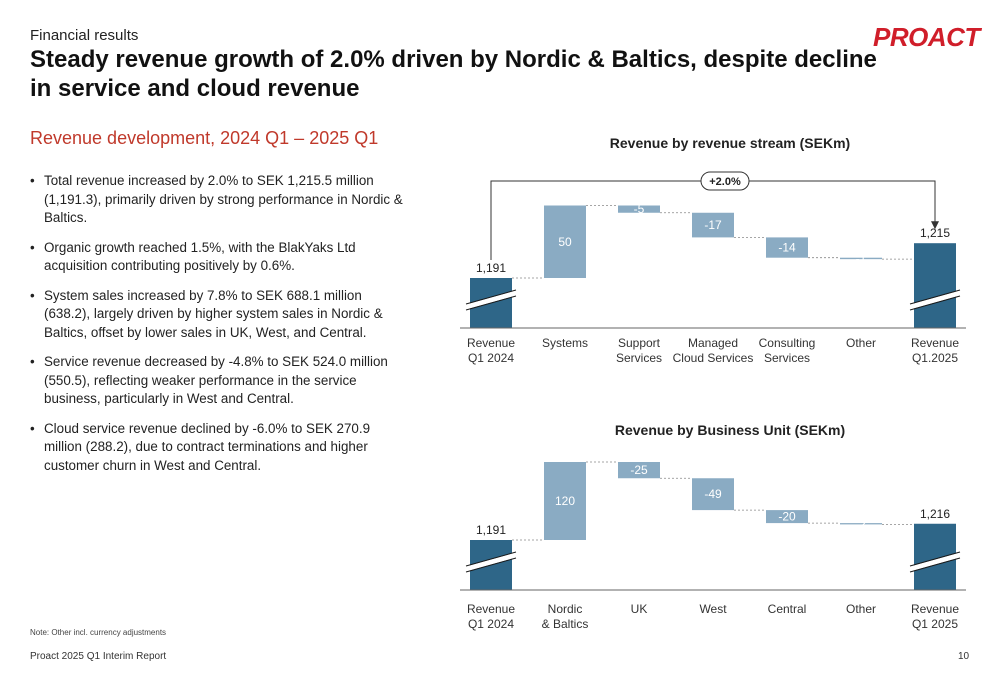  I want to click on section-label: Financial results, so click(84, 35).